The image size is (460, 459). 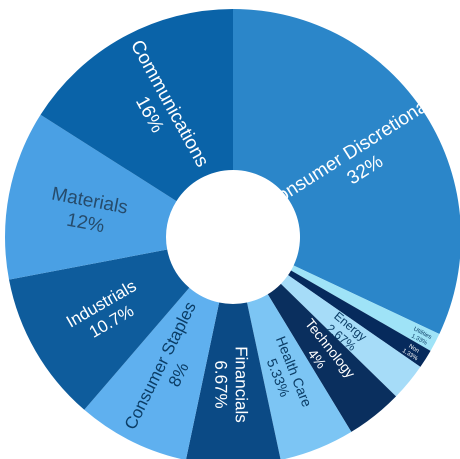 What do you see at coordinates (220, 384) in the screenshot?
I see `slice-value-label: 6.67%` at bounding box center [220, 384].